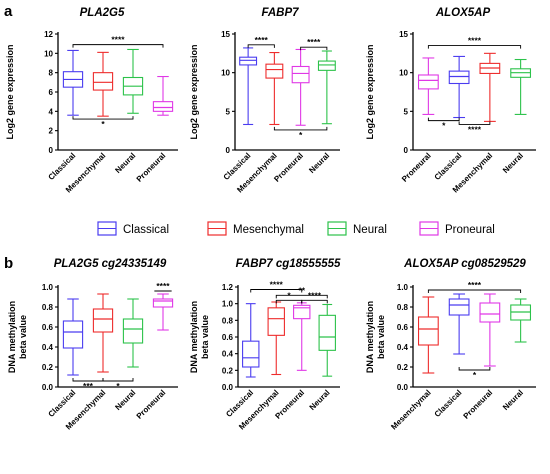  I want to click on chart-title: ALOX5AP cg08529529, so click(464, 264).